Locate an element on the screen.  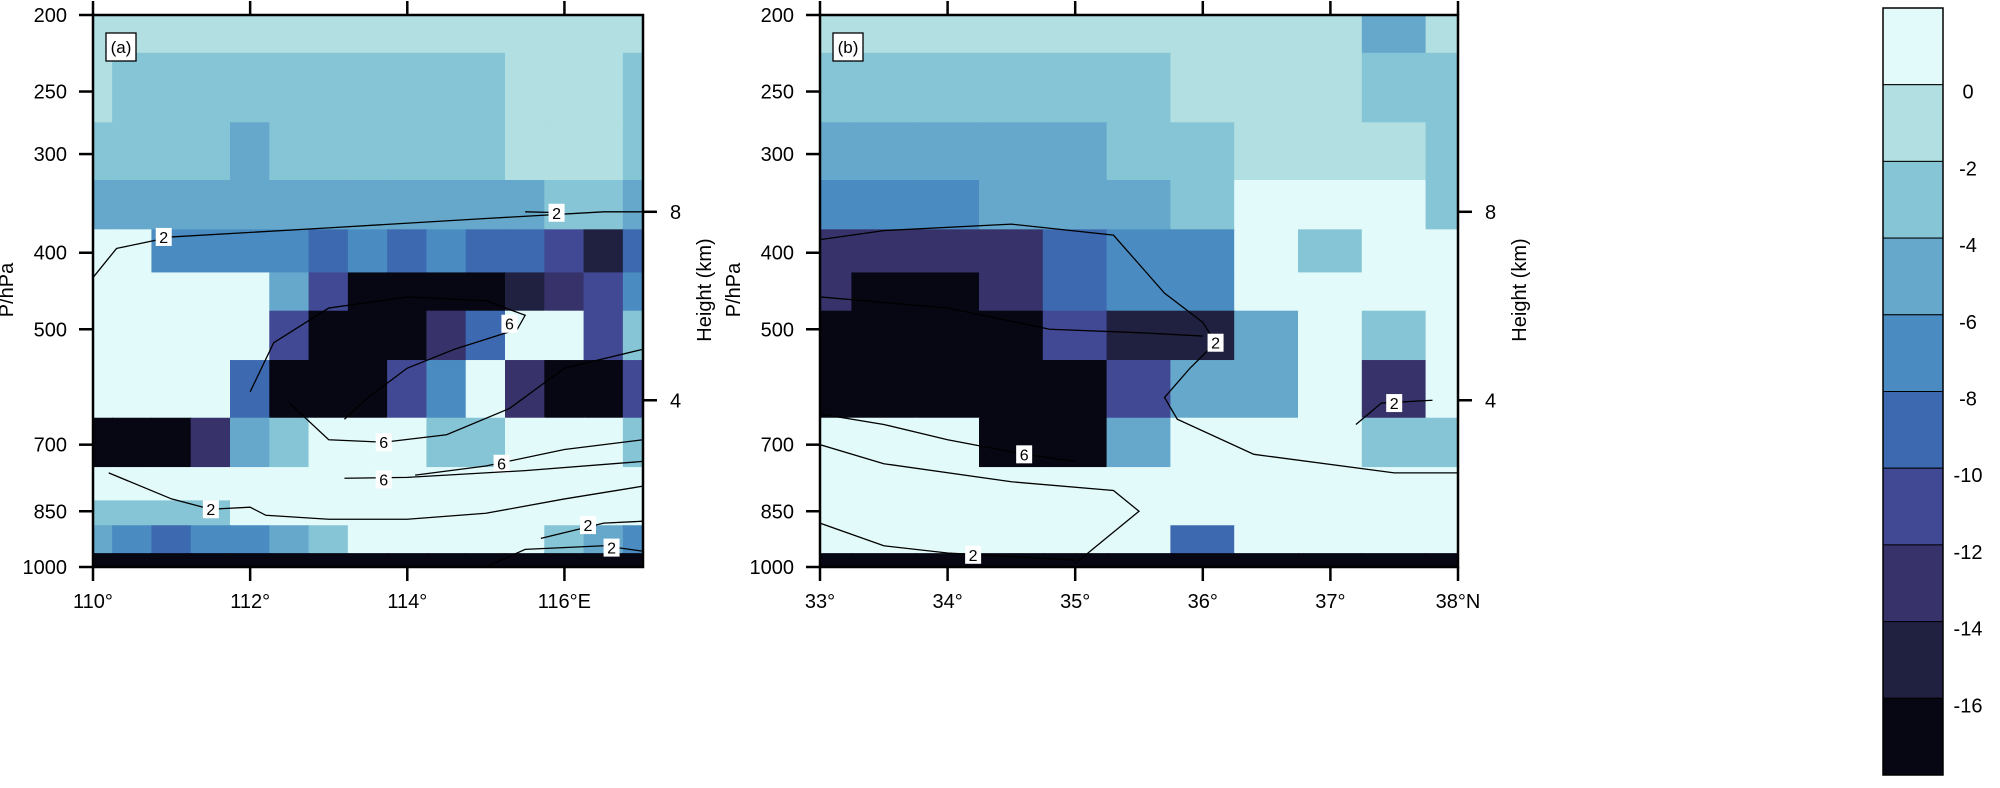
colorbar: 0 -2 -4 -6 -8 -10 -12 -14 -16 is located at coordinates (1932, 391).